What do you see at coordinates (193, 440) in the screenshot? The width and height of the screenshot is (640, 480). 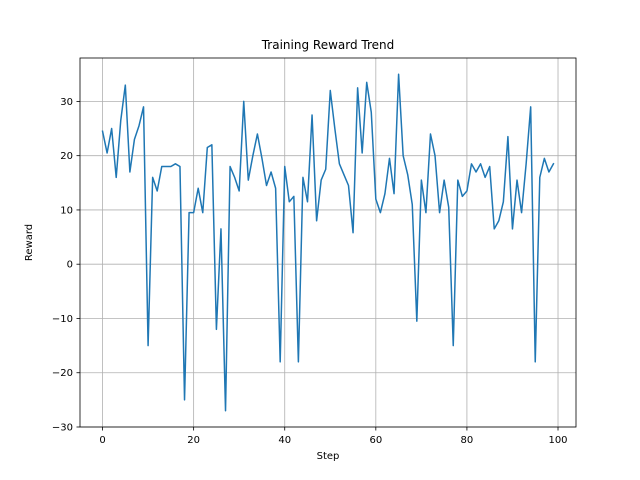 I see `x-tick-label: 20` at bounding box center [193, 440].